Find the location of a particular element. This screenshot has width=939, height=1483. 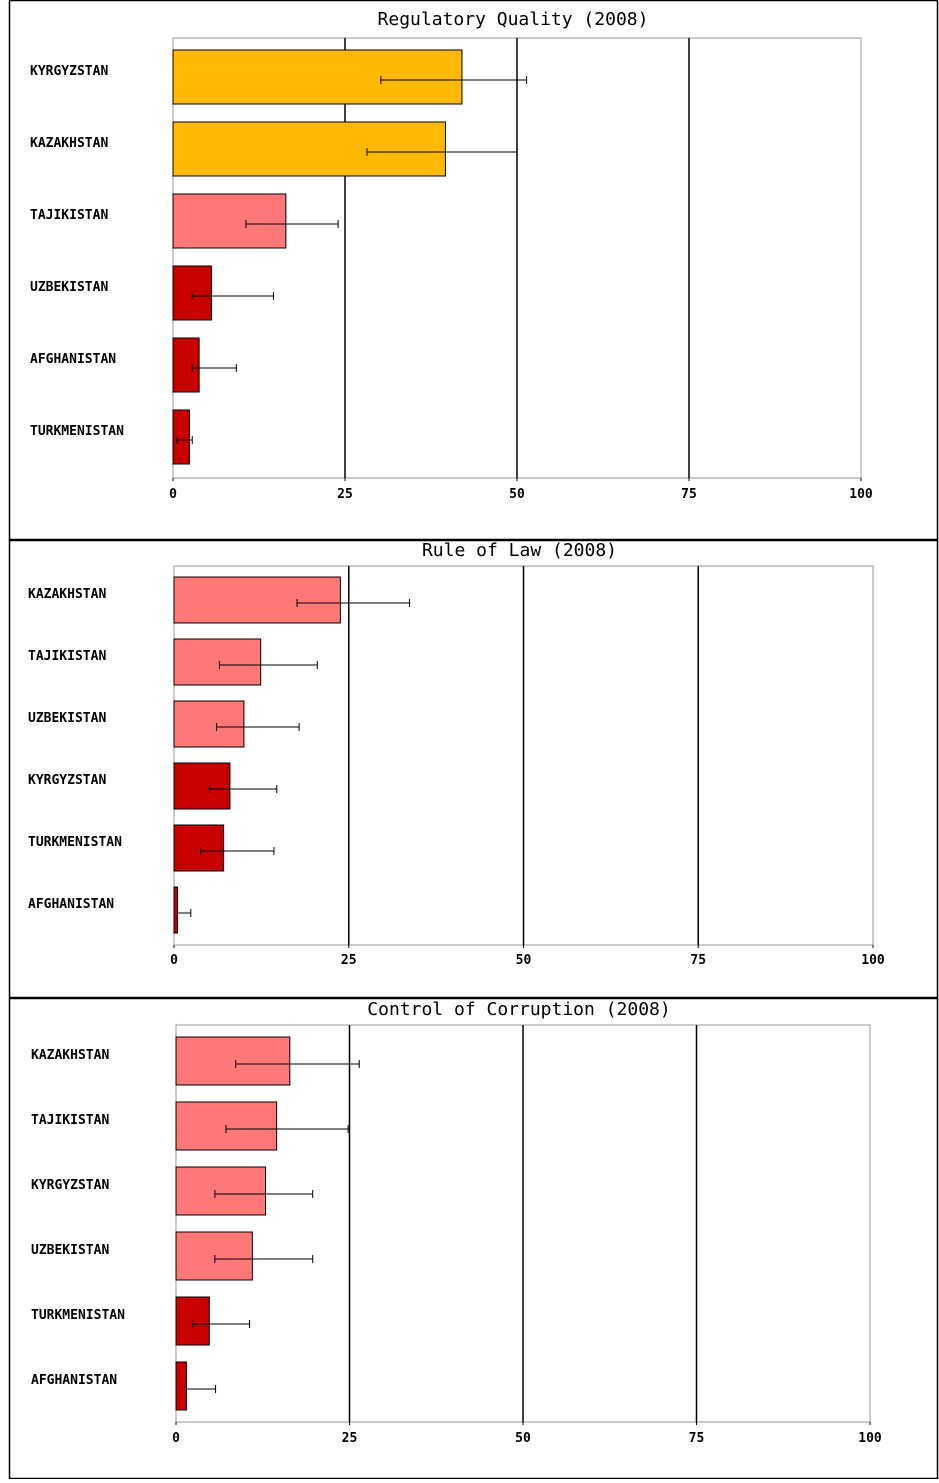

chart-title: Control of Corruption (2008) is located at coordinates (518, 1009).